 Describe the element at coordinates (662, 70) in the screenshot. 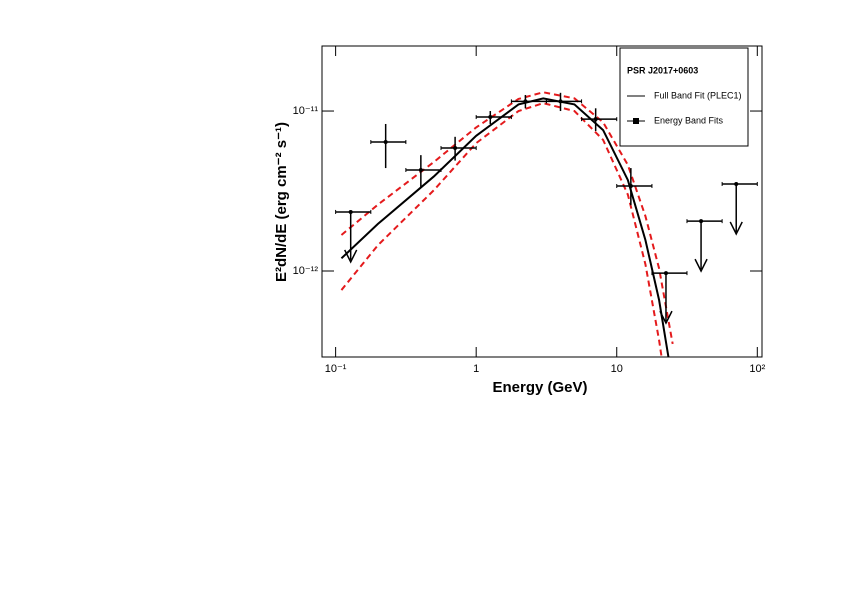

I see `legend-title: PSR J2017+0603` at that location.